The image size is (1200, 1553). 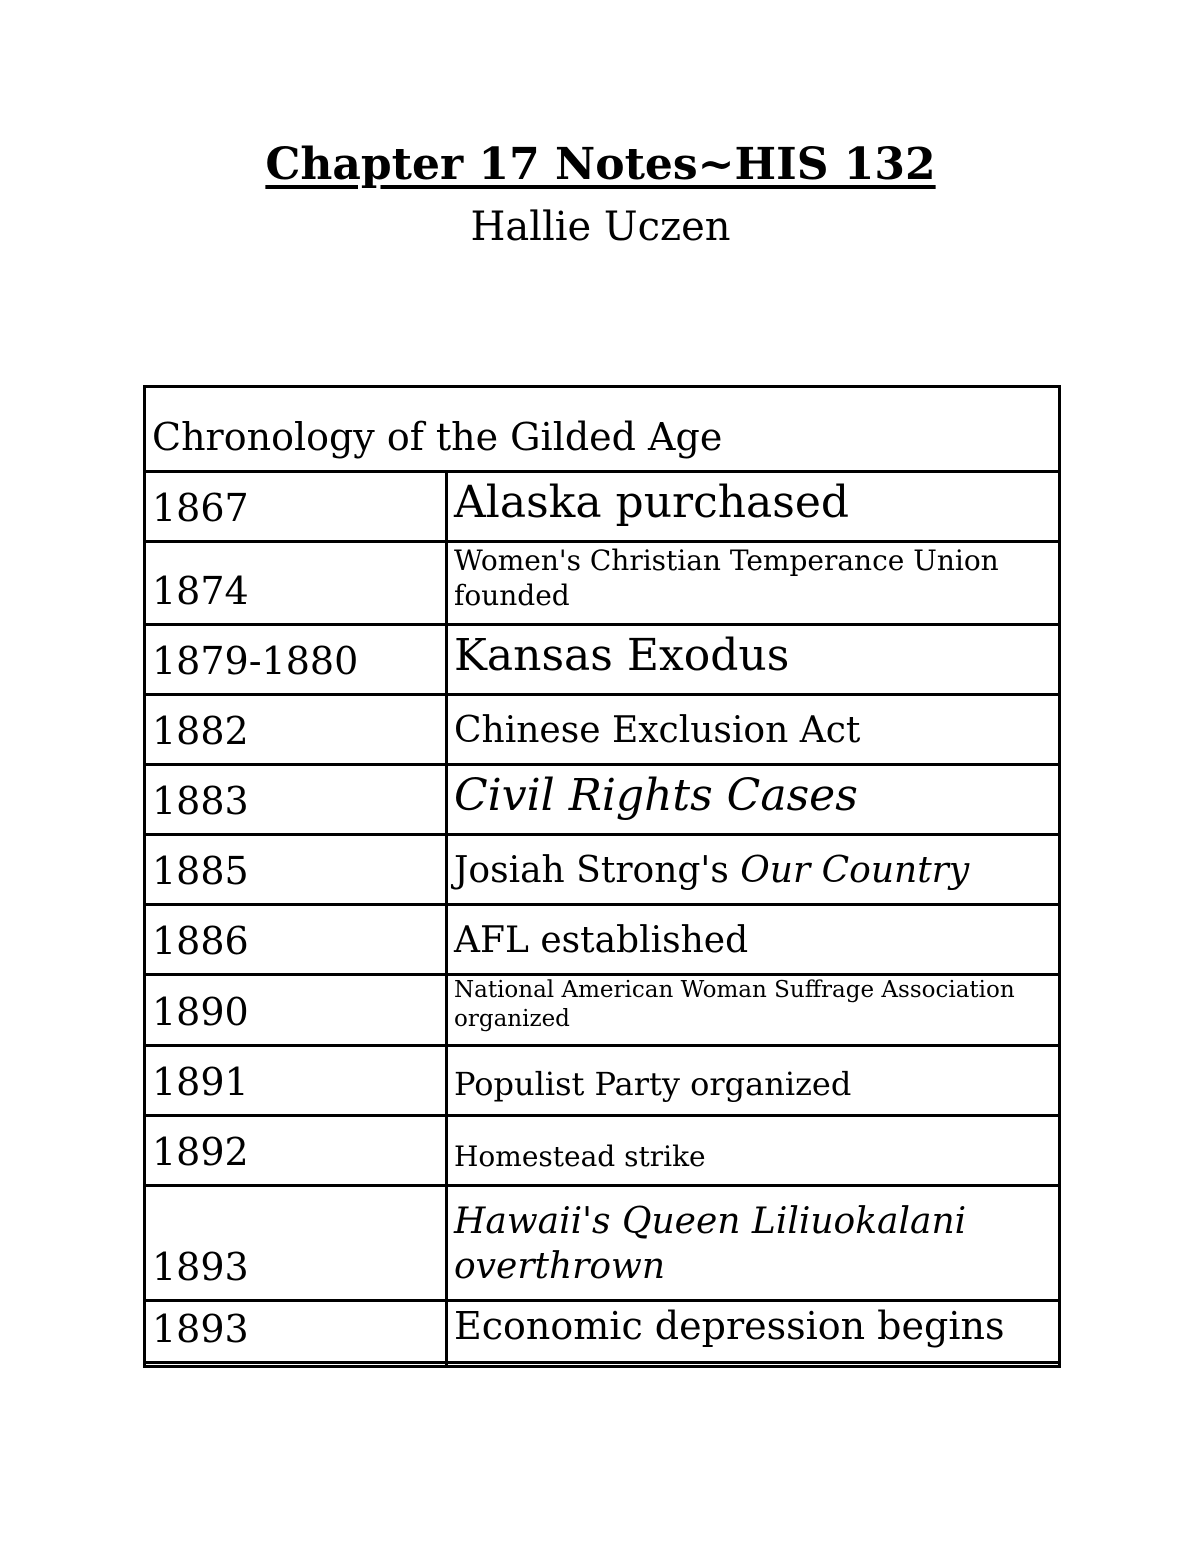 What do you see at coordinates (600, 227) in the screenshot?
I see `author-name: Hallie Uczen` at bounding box center [600, 227].